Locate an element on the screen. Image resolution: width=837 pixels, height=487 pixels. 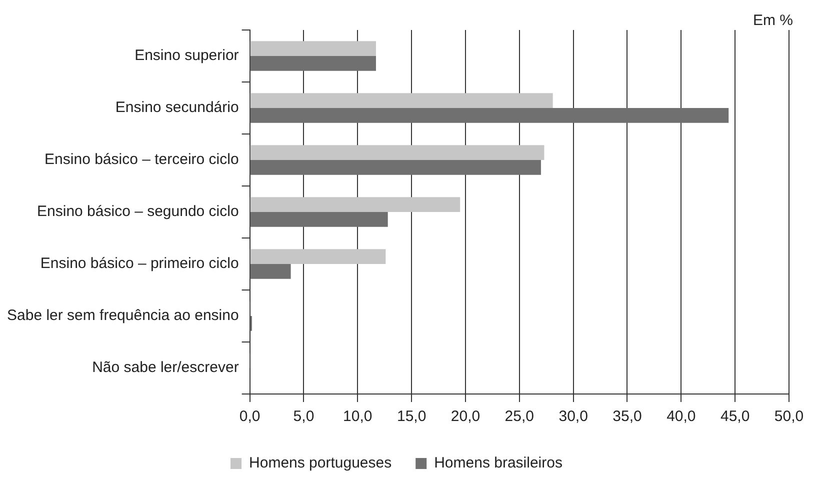
x-tick-label: 25,0 is located at coordinates (519, 417).